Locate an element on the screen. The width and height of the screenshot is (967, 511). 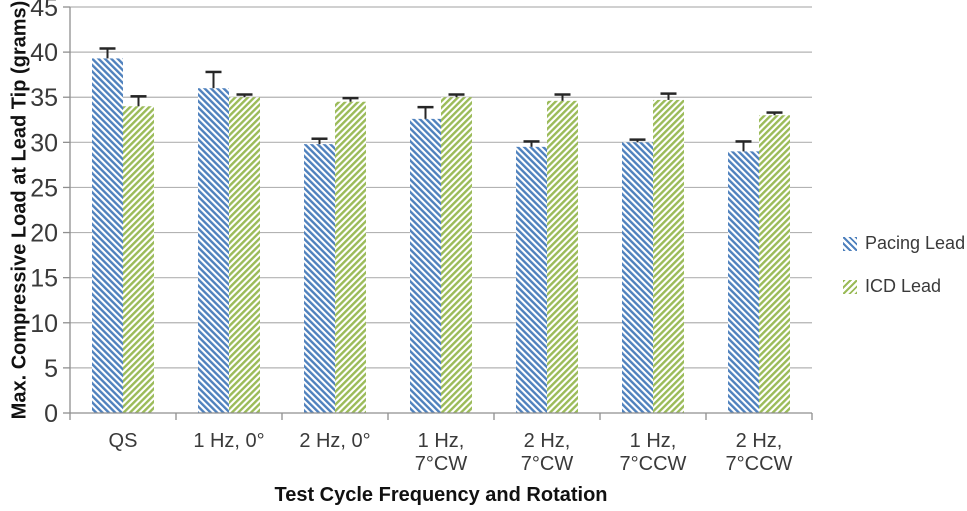
legend-item-icd-lead: ICD Lead is located at coordinates (904, 286).